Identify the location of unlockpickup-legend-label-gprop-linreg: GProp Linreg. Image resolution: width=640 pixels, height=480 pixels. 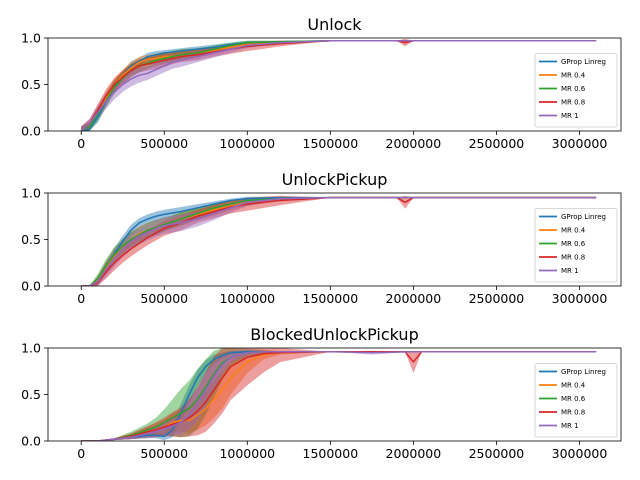
(583, 217).